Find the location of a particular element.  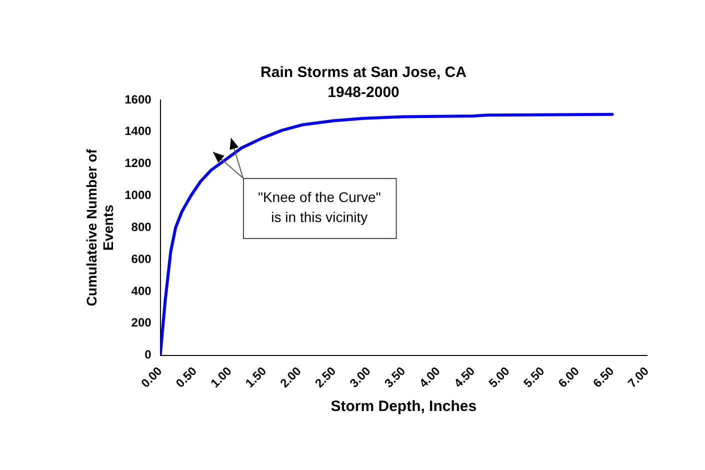

x-axis-title: Storm Depth, Inches is located at coordinates (403, 407).